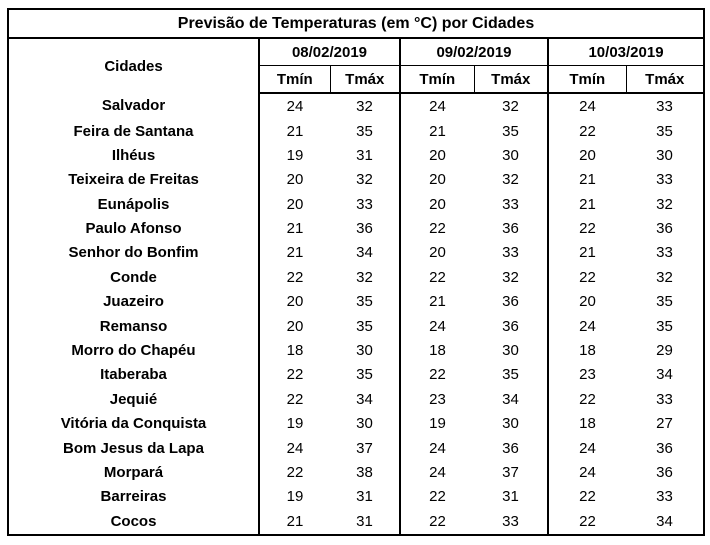  What do you see at coordinates (511, 472) in the screenshot?
I see `tmax-cell: 37` at bounding box center [511, 472].